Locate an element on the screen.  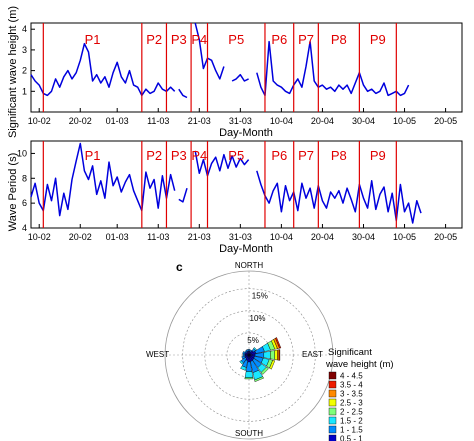
panel-a-xtick-label: 30-04 is located at coordinates (363, 121).